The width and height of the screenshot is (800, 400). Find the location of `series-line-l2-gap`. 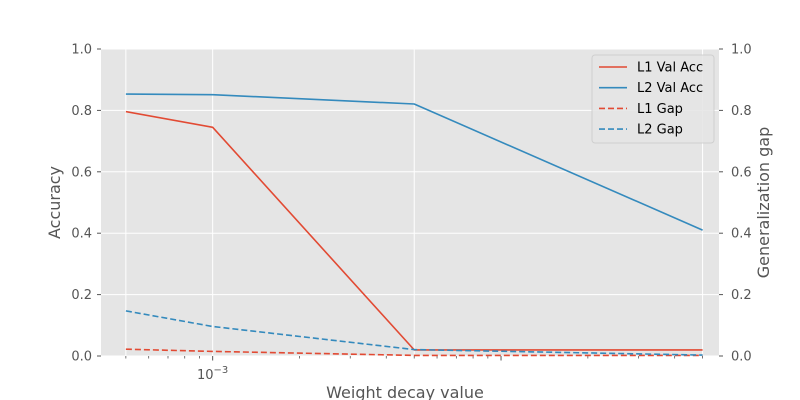

series-line-l2-gap is located at coordinates (414, 333).